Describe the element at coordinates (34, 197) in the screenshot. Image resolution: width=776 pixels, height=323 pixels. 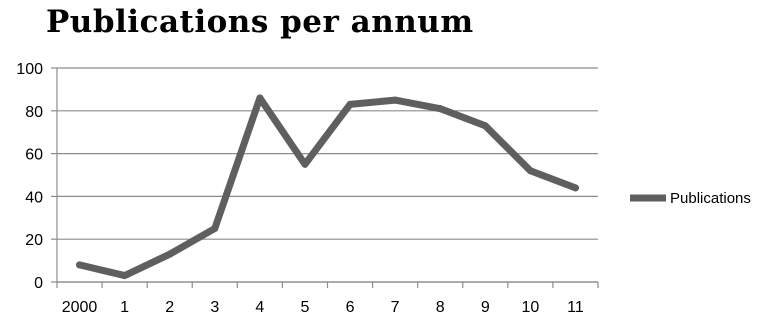
I see `y-tick-label: 40` at that location.